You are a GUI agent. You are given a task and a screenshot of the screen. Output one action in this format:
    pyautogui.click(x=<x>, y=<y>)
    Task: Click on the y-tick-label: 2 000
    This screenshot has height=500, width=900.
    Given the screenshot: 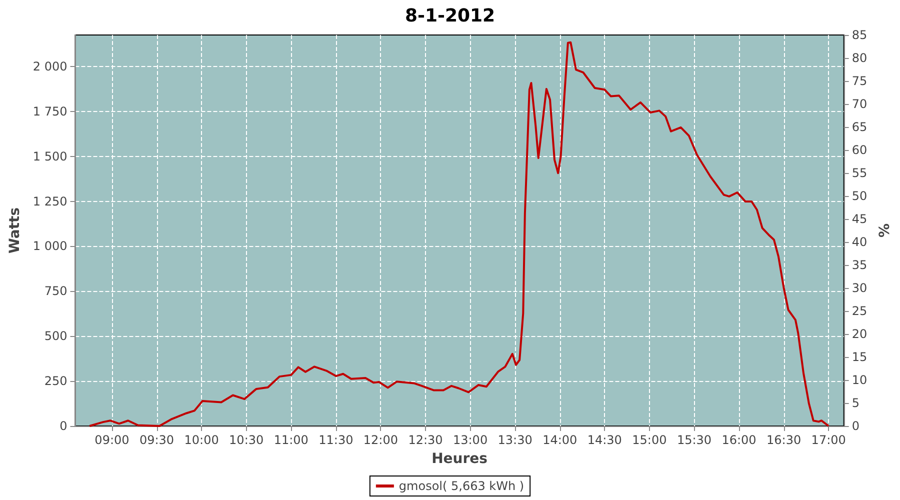 What is the action you would take?
    pyautogui.click(x=50, y=66)
    